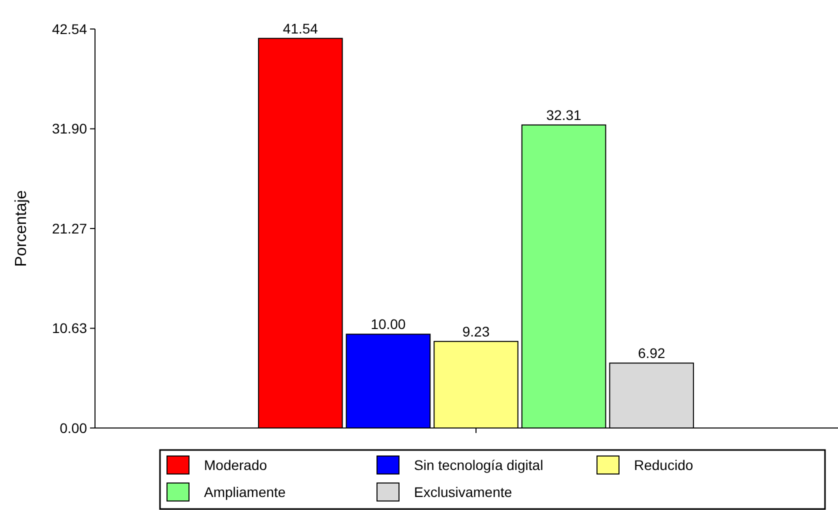 The image size is (838, 510). I want to click on y-axis-title: Porcentaje, so click(21, 228).